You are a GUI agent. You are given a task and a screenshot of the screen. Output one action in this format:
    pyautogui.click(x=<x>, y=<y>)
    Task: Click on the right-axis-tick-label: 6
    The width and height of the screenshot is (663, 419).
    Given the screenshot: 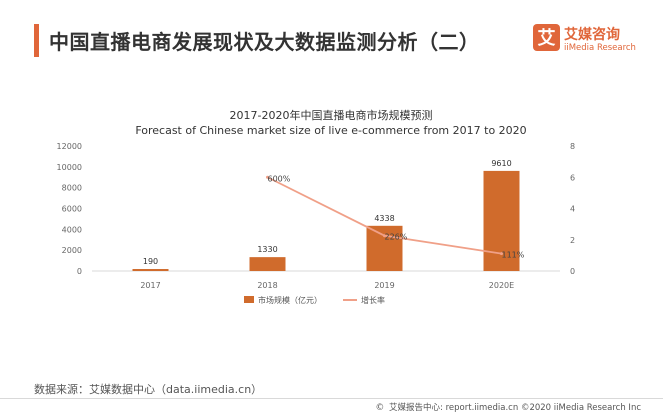 What is the action you would take?
    pyautogui.click(x=572, y=177)
    